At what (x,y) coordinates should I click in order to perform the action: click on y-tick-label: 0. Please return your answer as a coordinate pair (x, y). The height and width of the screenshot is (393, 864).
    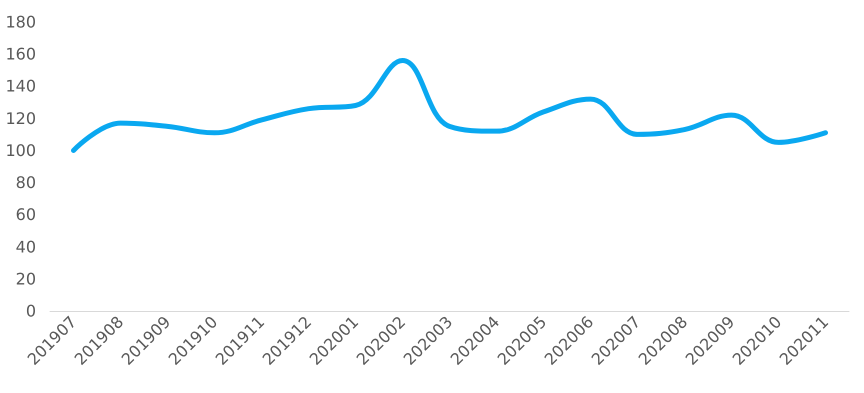
    Looking at the image, I should click on (31, 311).